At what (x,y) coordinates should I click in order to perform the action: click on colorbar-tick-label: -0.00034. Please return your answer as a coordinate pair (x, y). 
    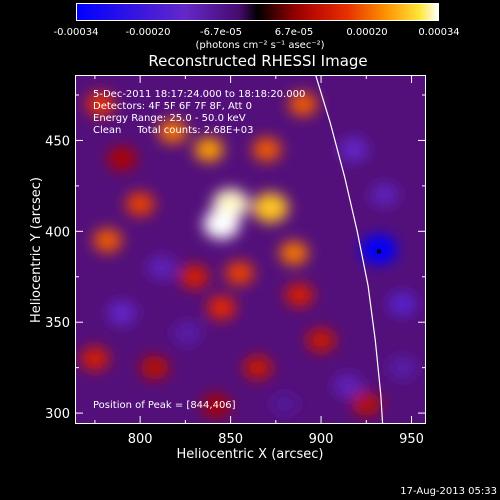
    Looking at the image, I should click on (76, 32).